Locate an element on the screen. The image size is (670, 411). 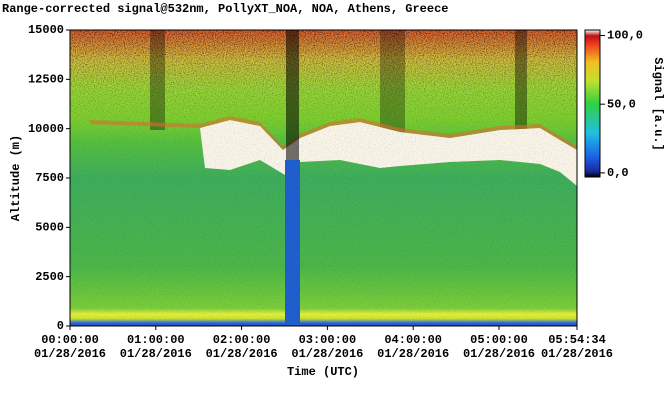
colorbar-tick-label: 100,0 is located at coordinates (625, 36).